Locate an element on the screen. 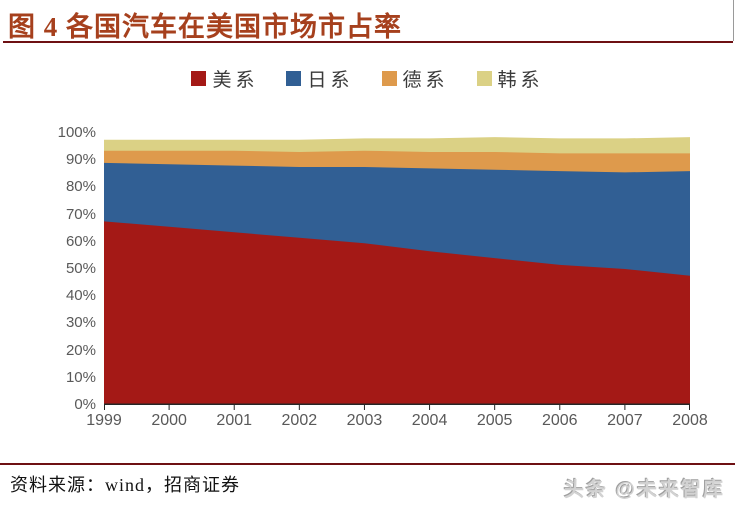 Image resolution: width=735 pixels, height=510 pixels. legend-label: 美系 is located at coordinates (235, 80).